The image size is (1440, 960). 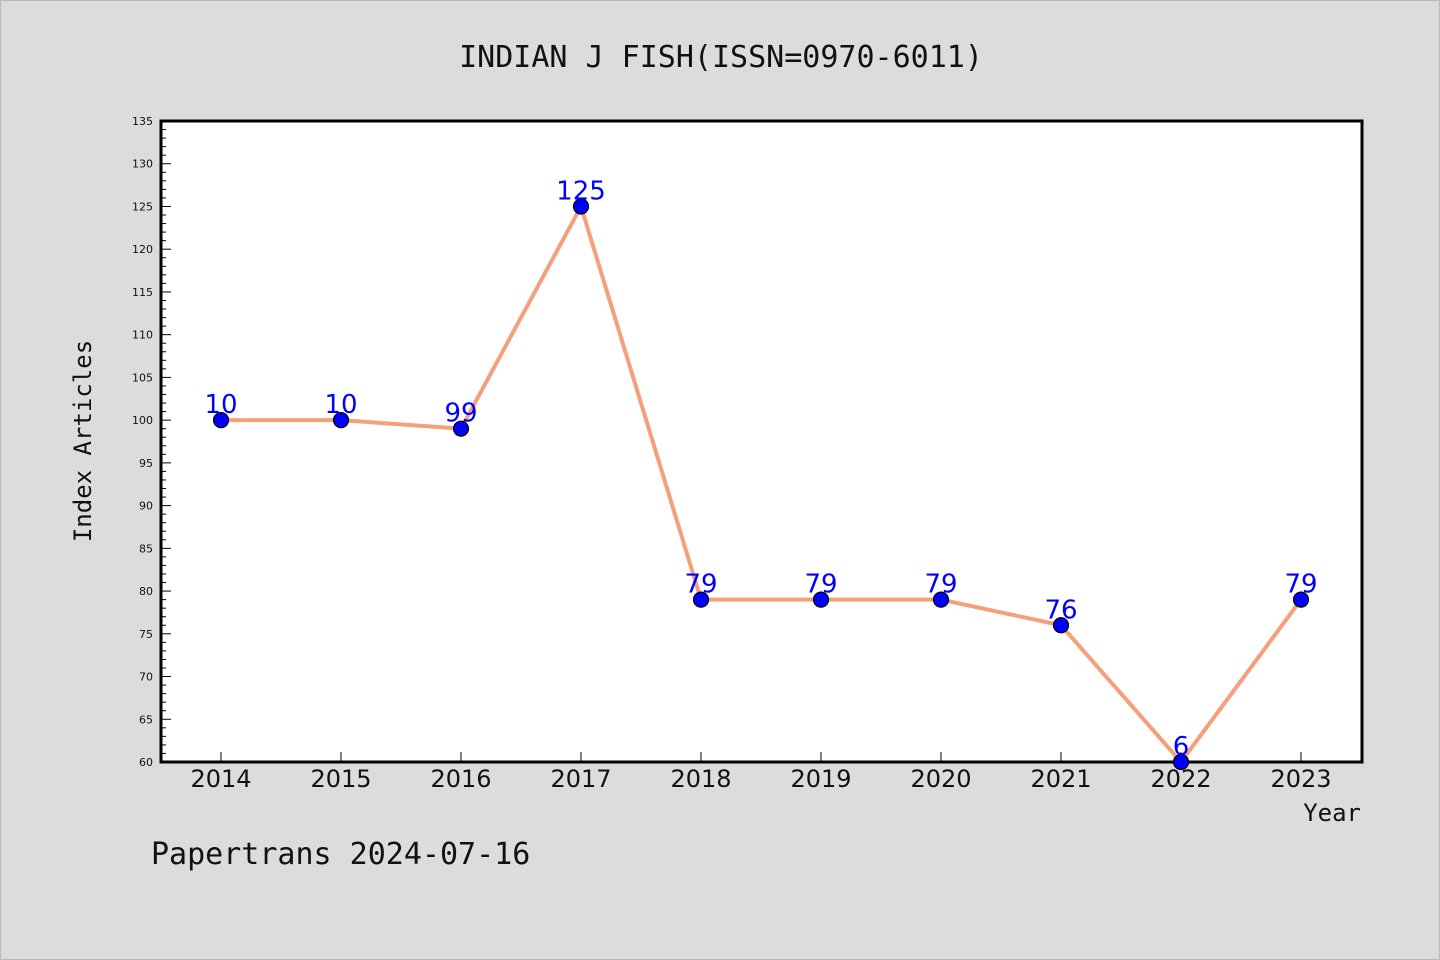 I want to click on x-tick-label: 2016, so click(x=460, y=779).